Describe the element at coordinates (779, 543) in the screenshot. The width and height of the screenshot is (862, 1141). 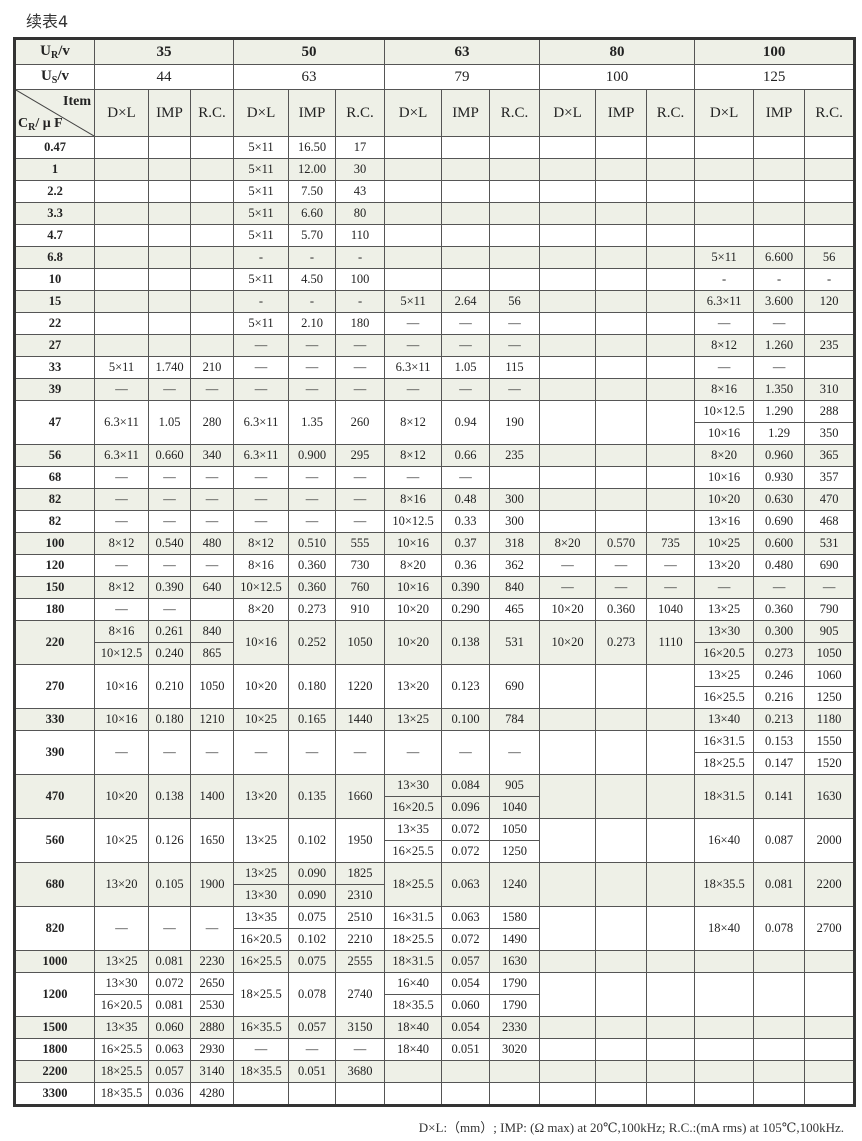
I see `impedance-cell: 0.600` at that location.